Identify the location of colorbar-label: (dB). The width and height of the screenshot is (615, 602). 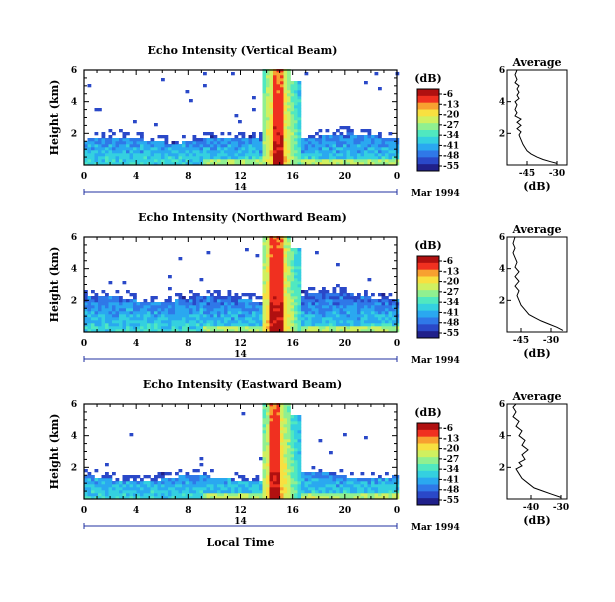
(427, 412).